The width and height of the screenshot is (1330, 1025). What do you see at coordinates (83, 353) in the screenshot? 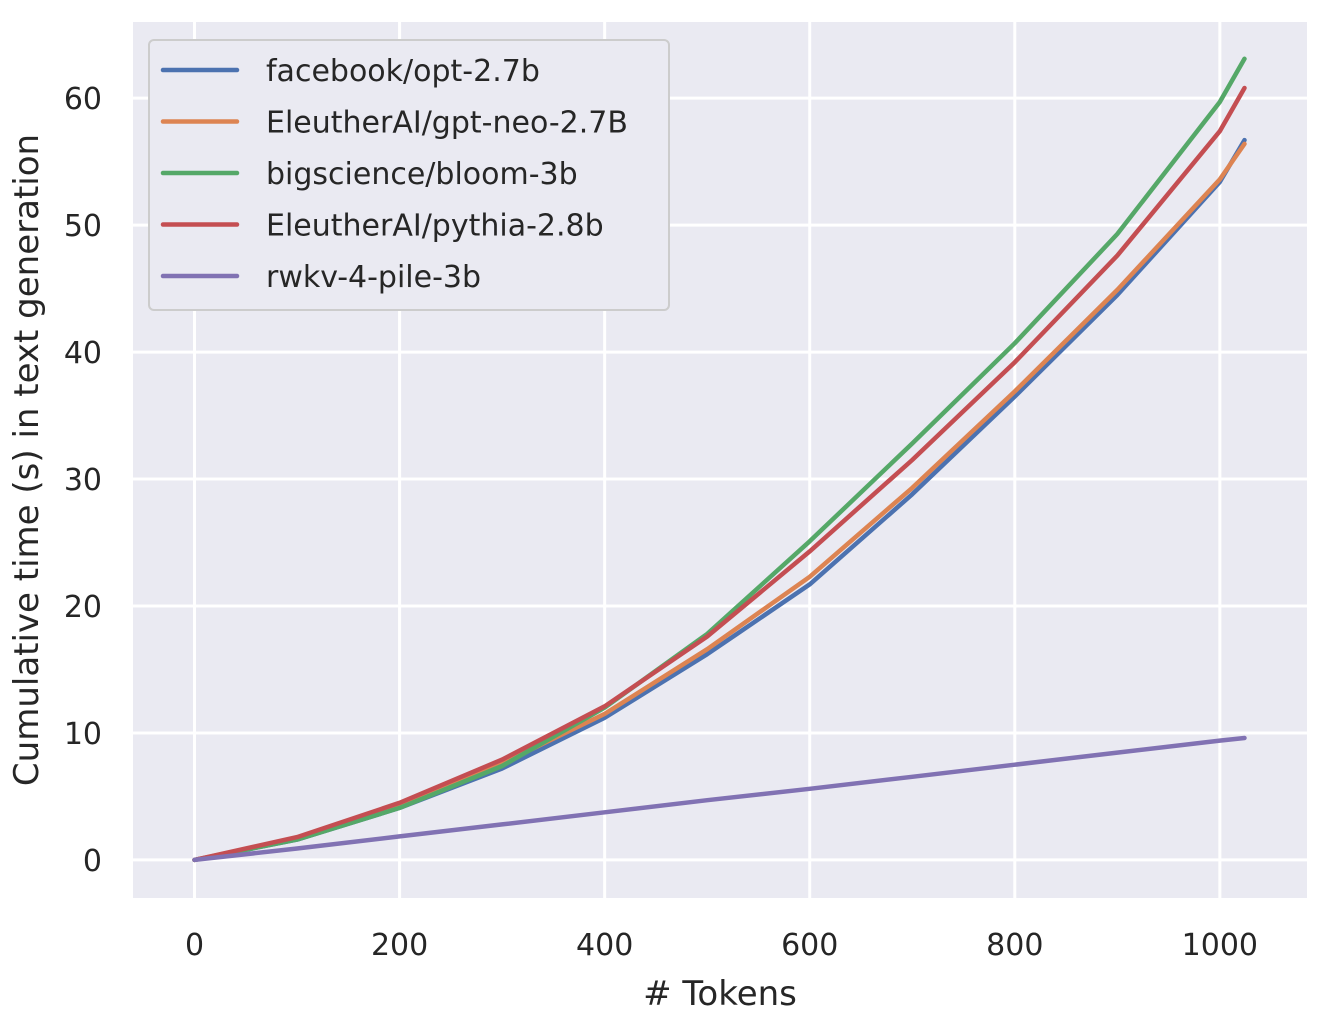
I see `y-tick-label: 40` at bounding box center [83, 353].